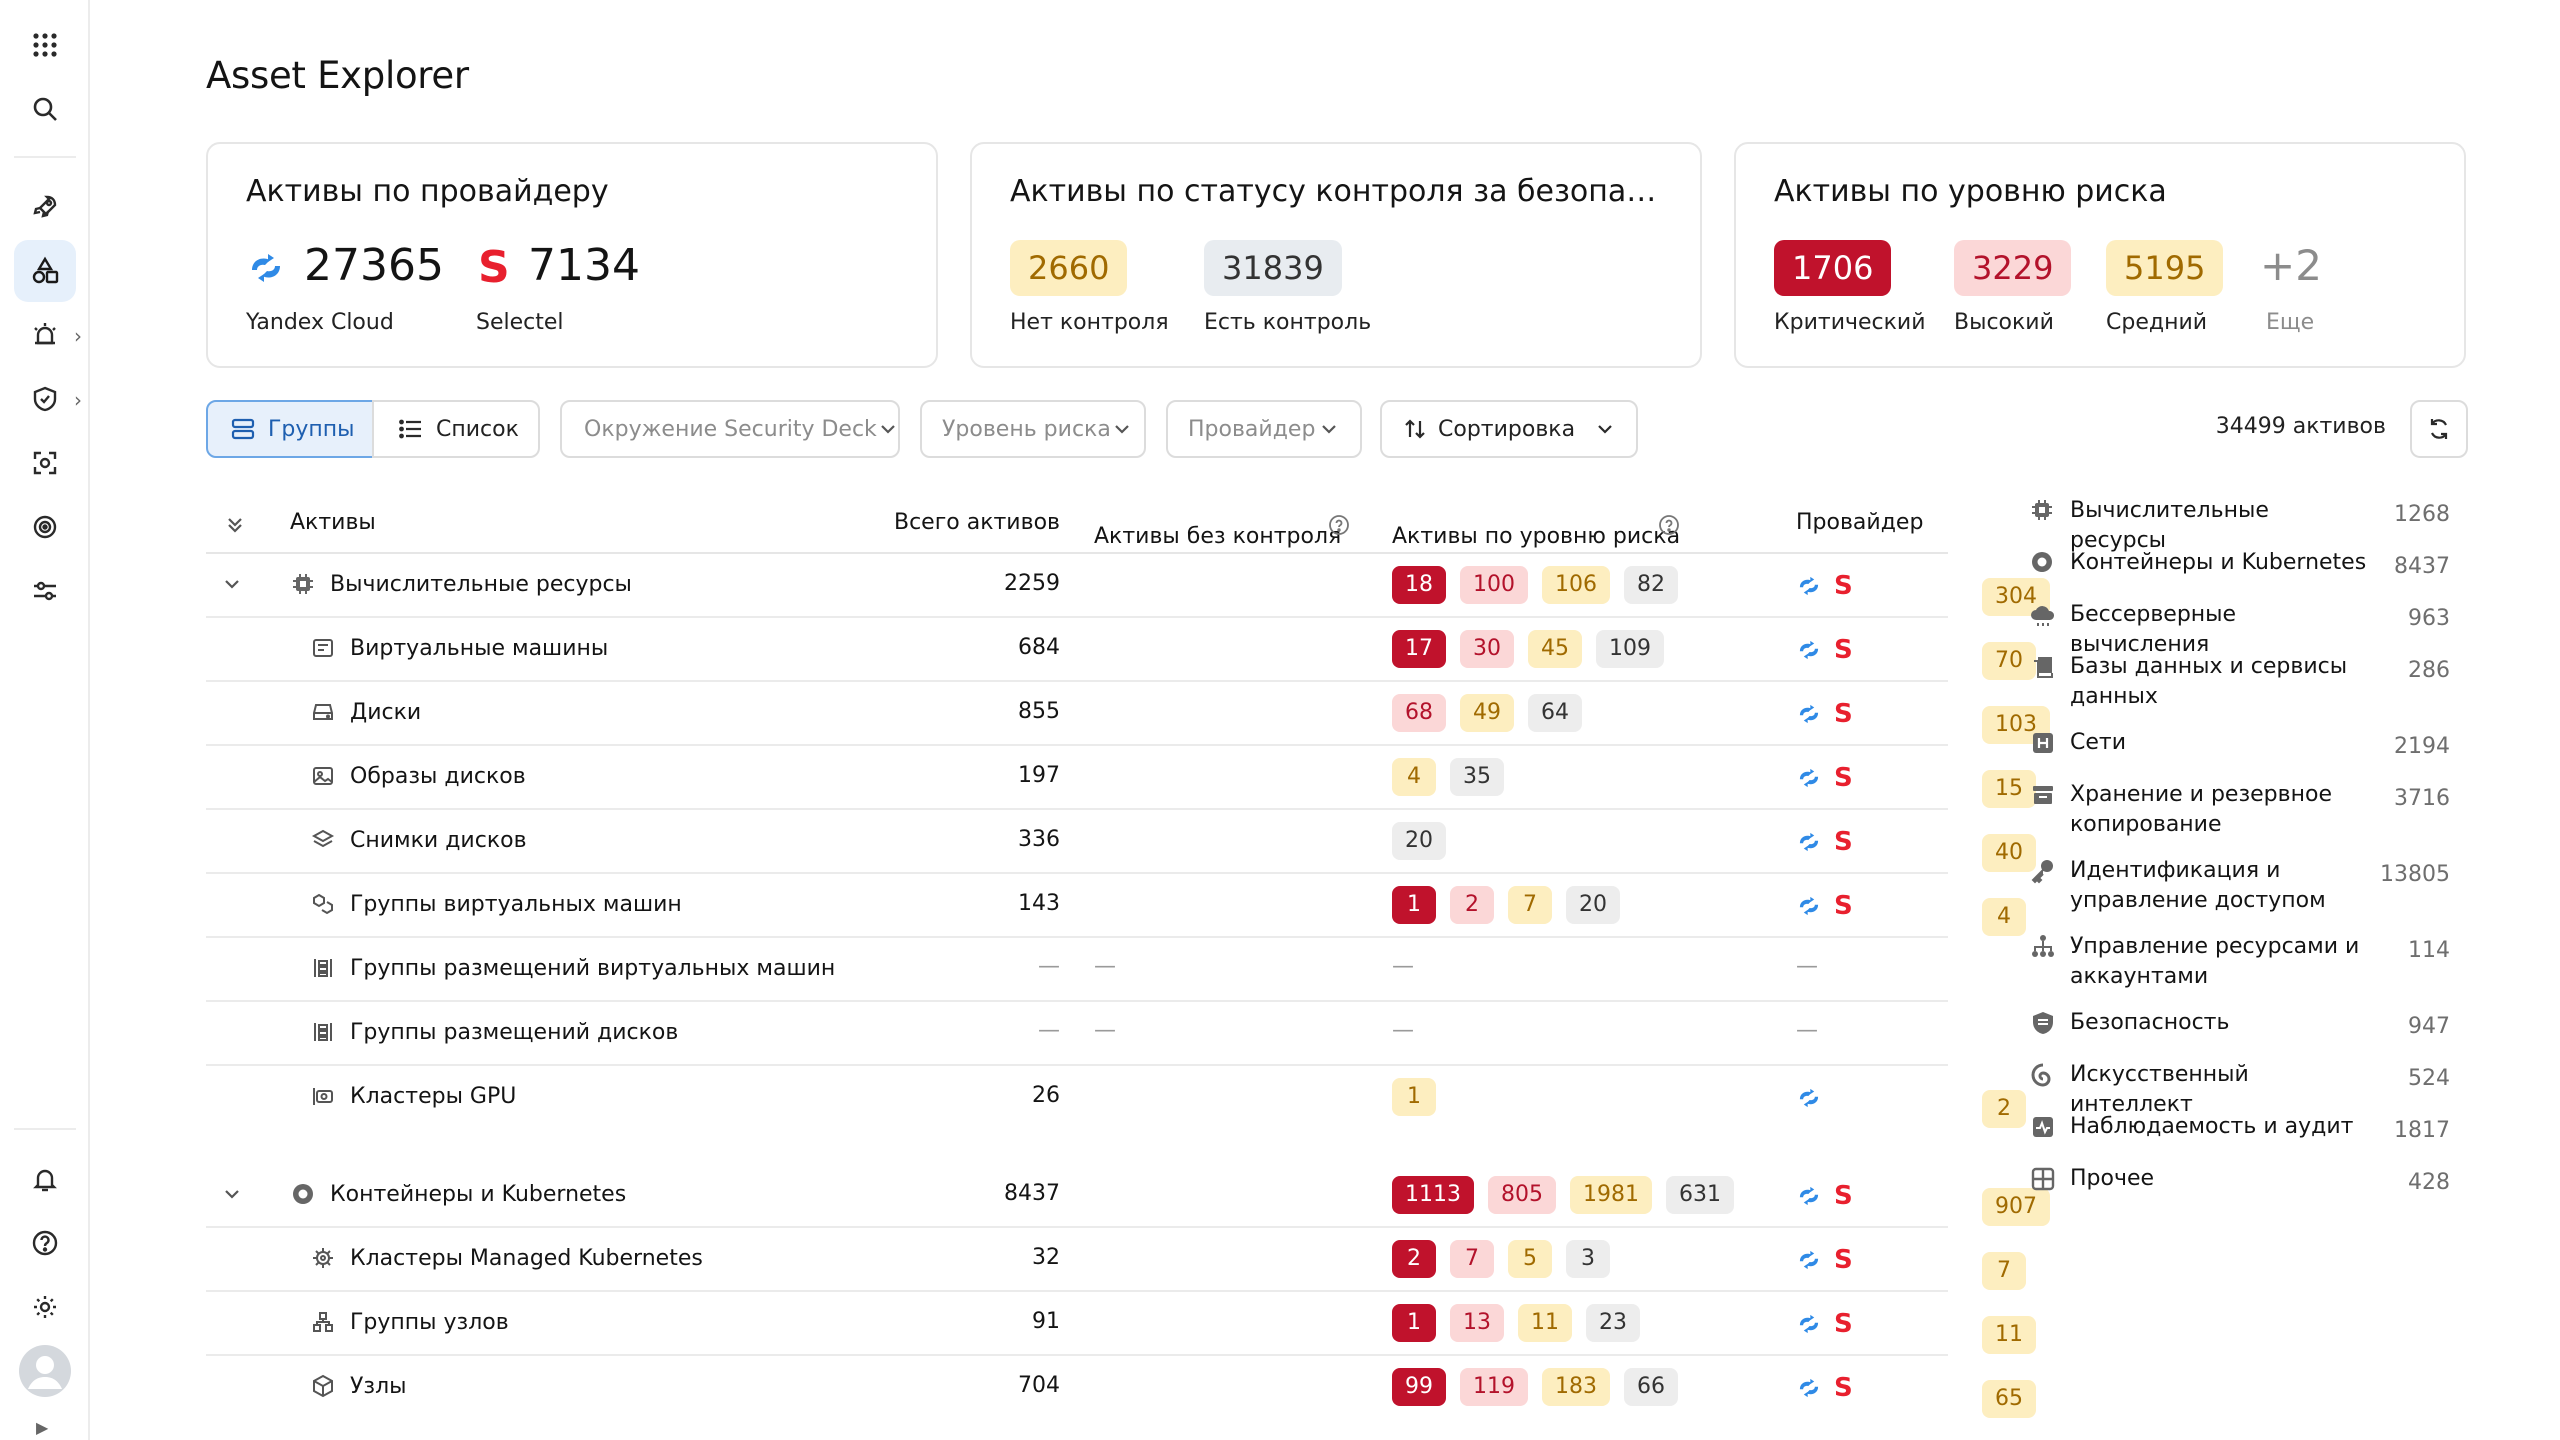  Describe the element at coordinates (2009, 661) in the screenshot. I see `uncontrolled-badge: 70` at that location.